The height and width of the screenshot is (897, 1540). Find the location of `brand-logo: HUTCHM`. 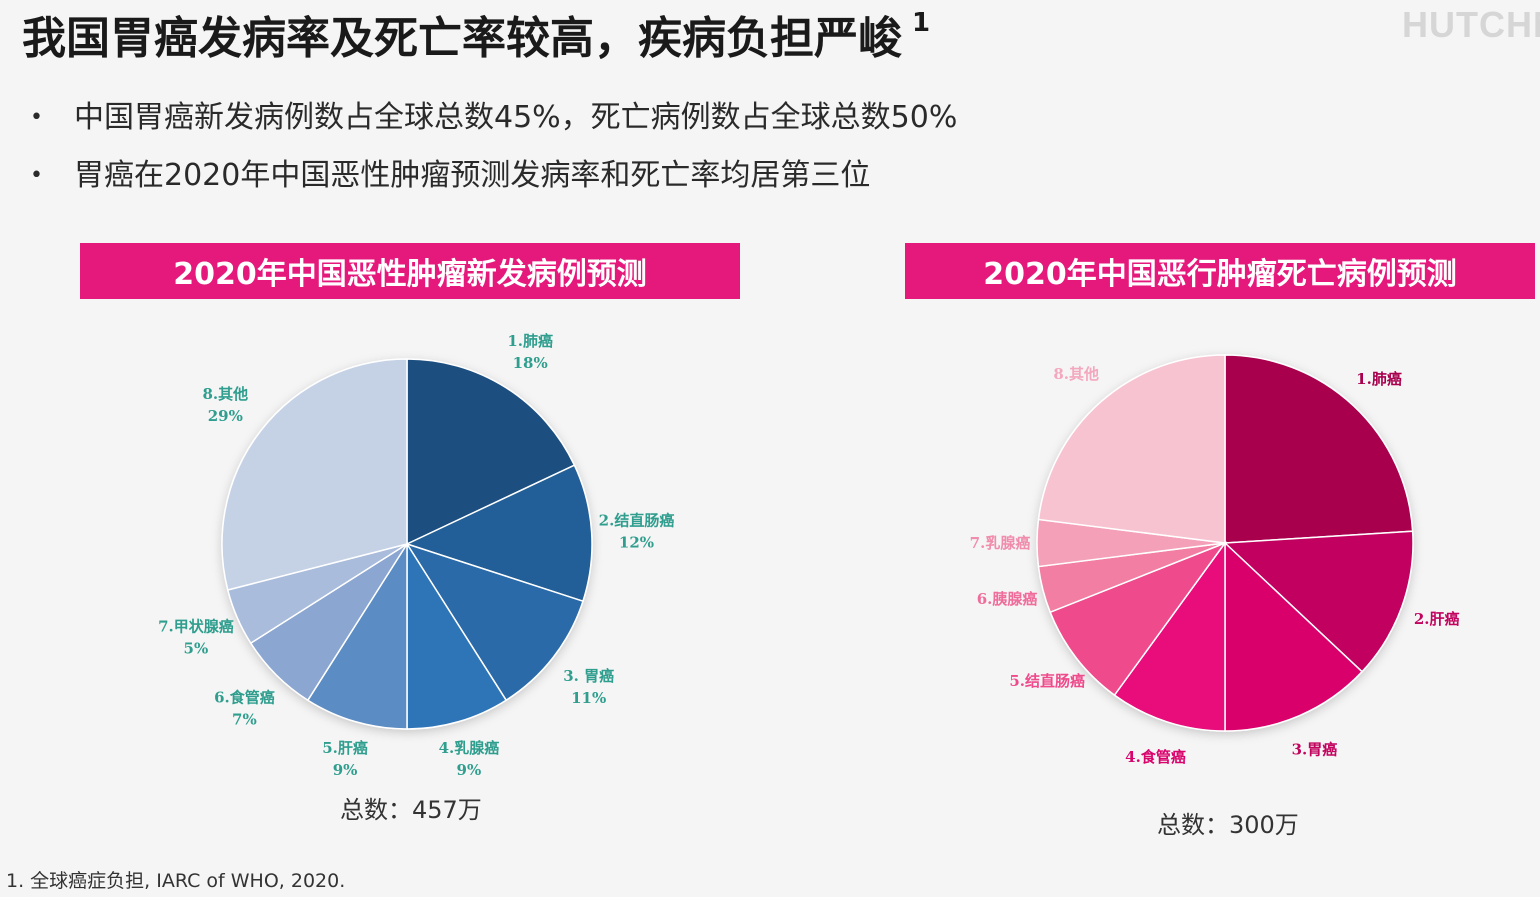

brand-logo: HUTCHM is located at coordinates (1471, 24).